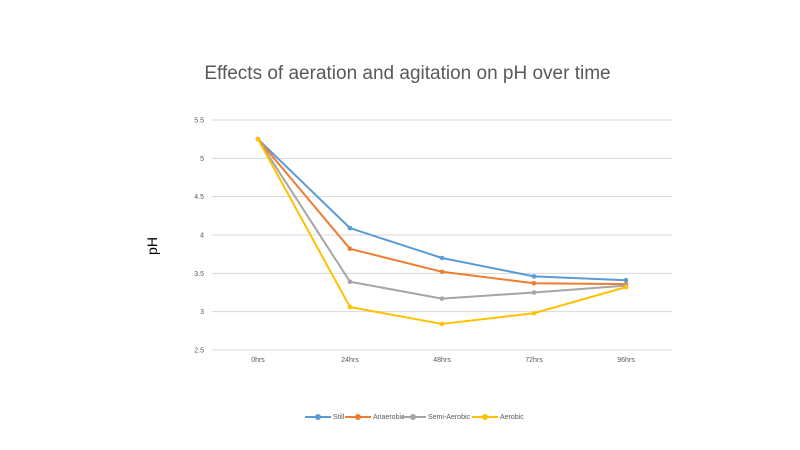 The width and height of the screenshot is (800, 450). What do you see at coordinates (350, 360) in the screenshot?
I see `x-tick-label: 24hrs` at bounding box center [350, 360].